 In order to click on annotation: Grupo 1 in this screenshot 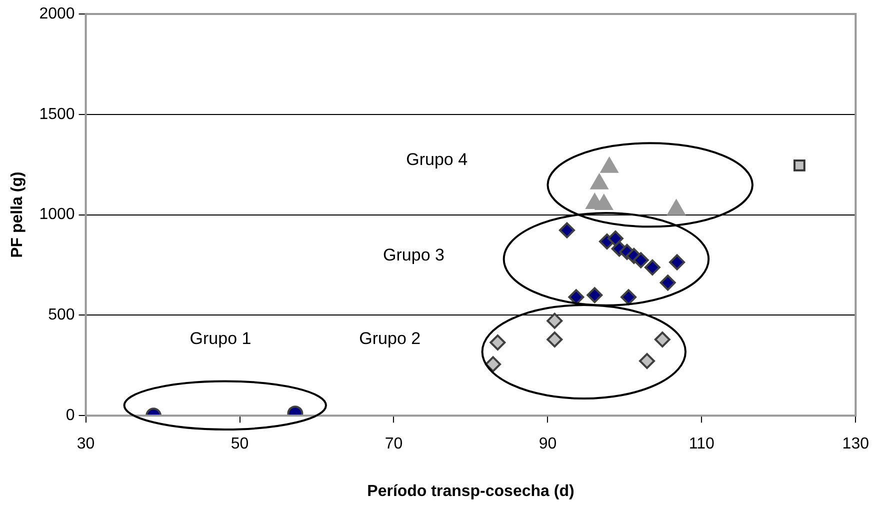, I will do `click(221, 338)`.